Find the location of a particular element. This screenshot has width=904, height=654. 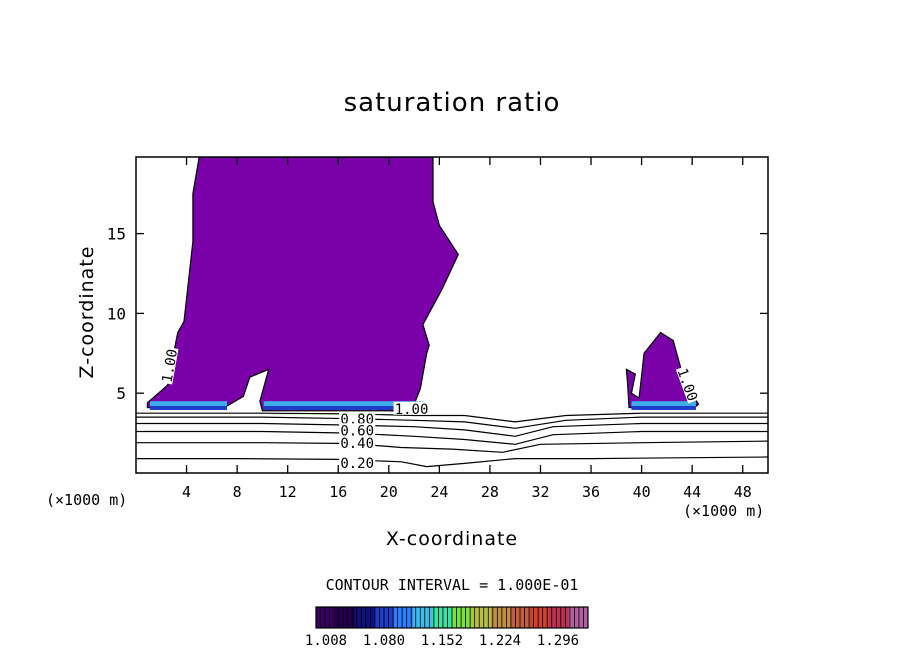

colorbar-tick-label: 1.008 is located at coordinates (326, 641).